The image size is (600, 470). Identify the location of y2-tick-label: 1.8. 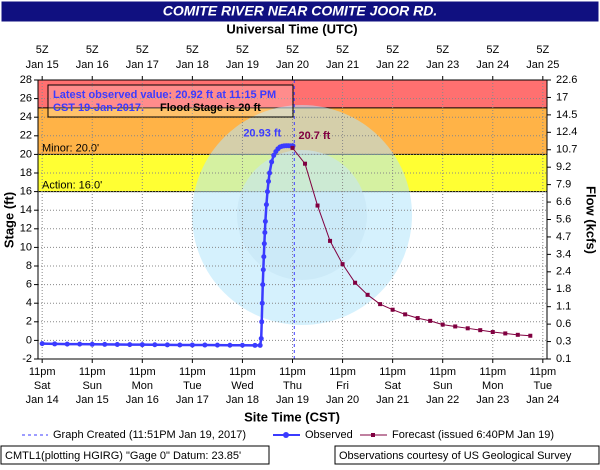
(563, 289).